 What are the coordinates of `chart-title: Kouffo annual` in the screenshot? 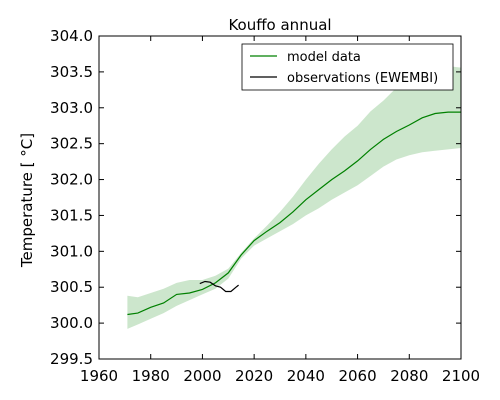 It's located at (279, 25).